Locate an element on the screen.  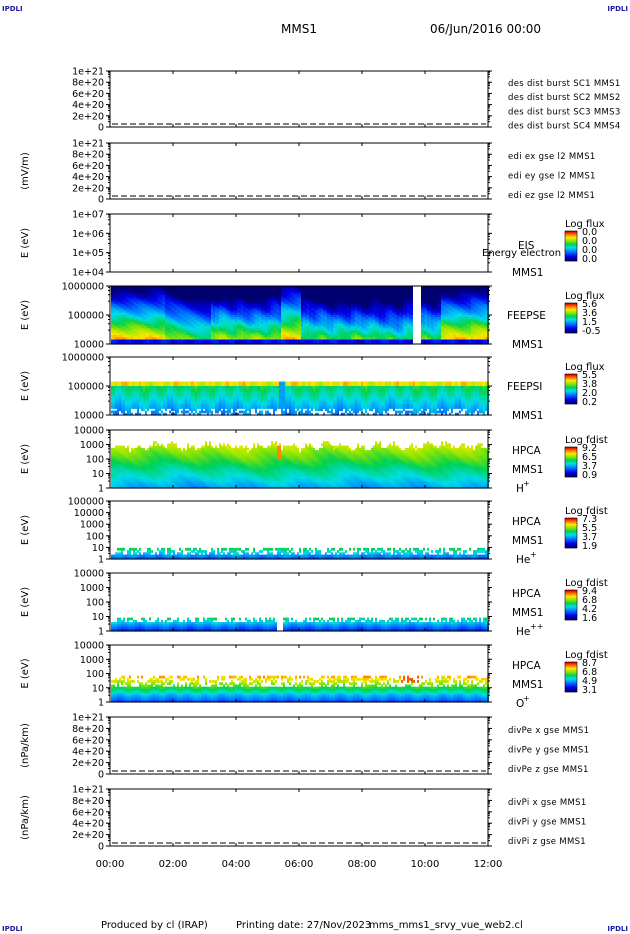
corner-label-top-right: IPDLI is located at coordinates (617, 9).